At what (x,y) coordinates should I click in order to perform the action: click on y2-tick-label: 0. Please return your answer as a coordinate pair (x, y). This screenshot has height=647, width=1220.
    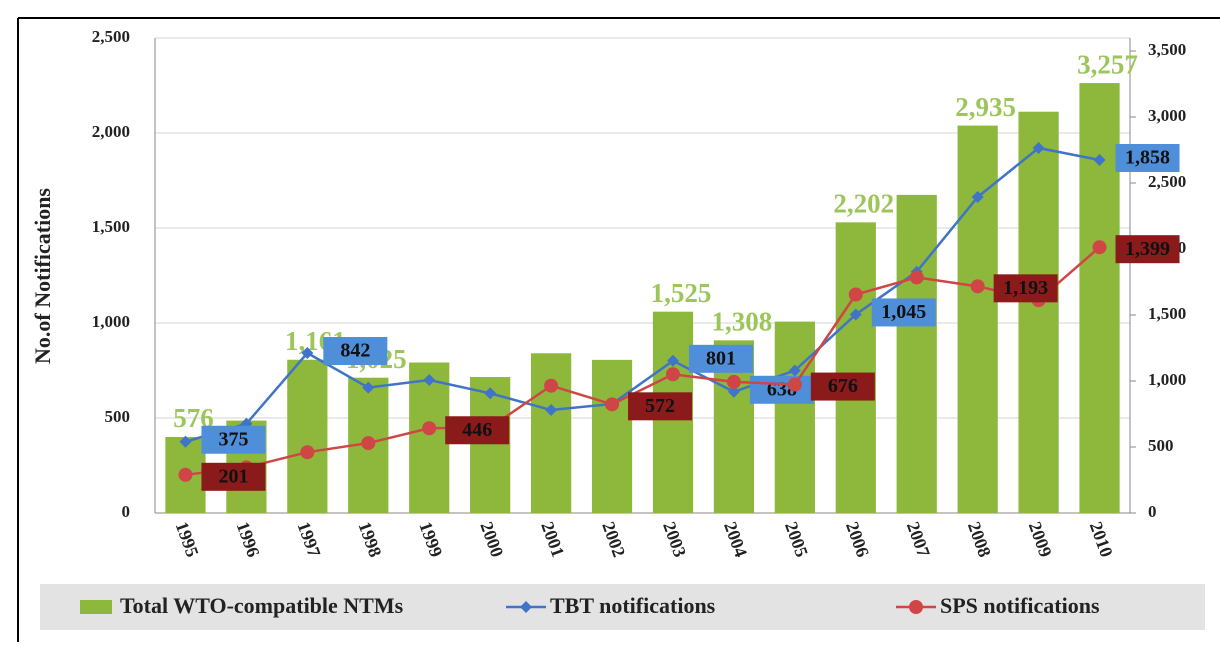
    Looking at the image, I should click on (1152, 511).